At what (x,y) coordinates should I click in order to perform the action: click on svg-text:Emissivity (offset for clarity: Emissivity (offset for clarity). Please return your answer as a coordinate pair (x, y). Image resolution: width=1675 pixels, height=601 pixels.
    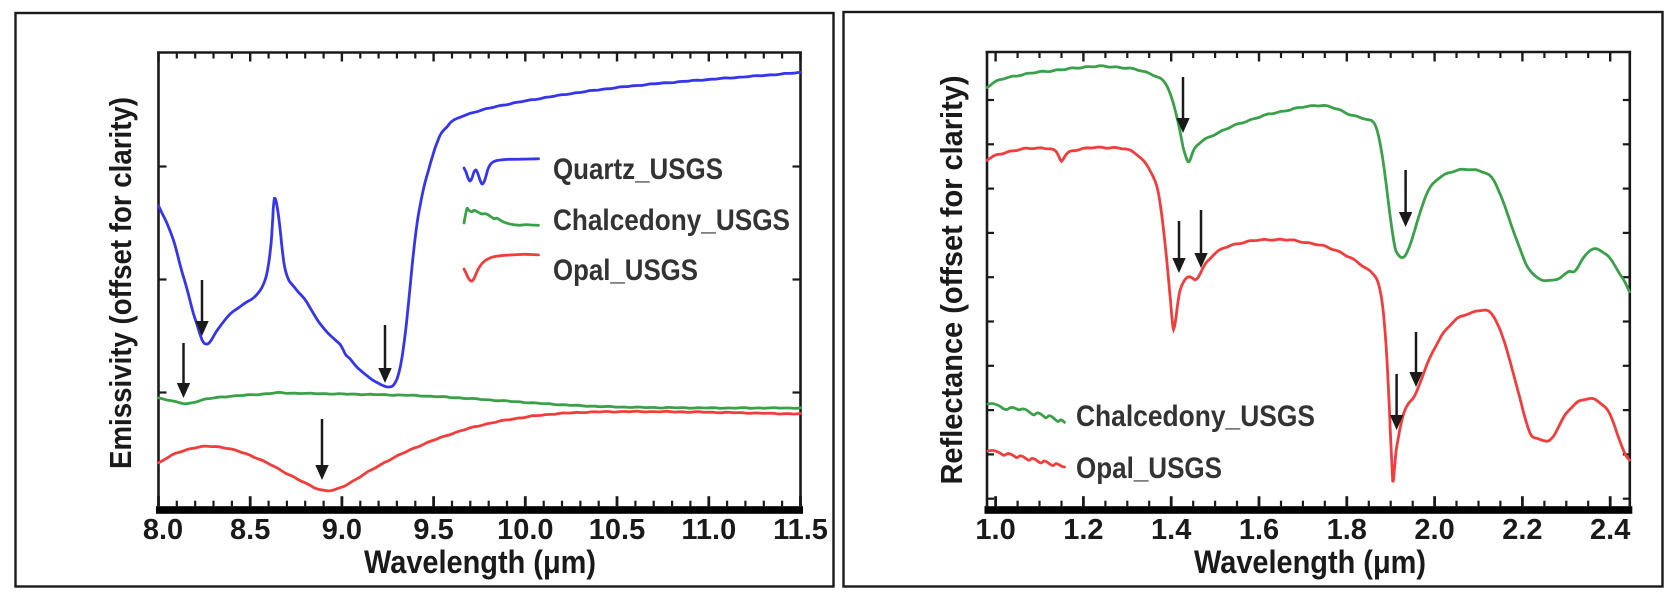
    Looking at the image, I should click on (121, 283).